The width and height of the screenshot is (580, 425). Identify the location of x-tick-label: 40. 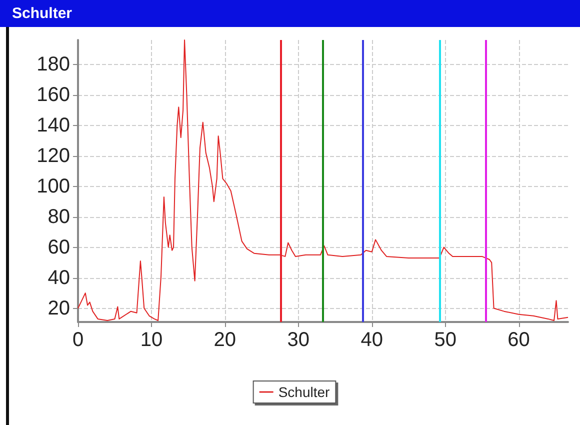
(371, 340).